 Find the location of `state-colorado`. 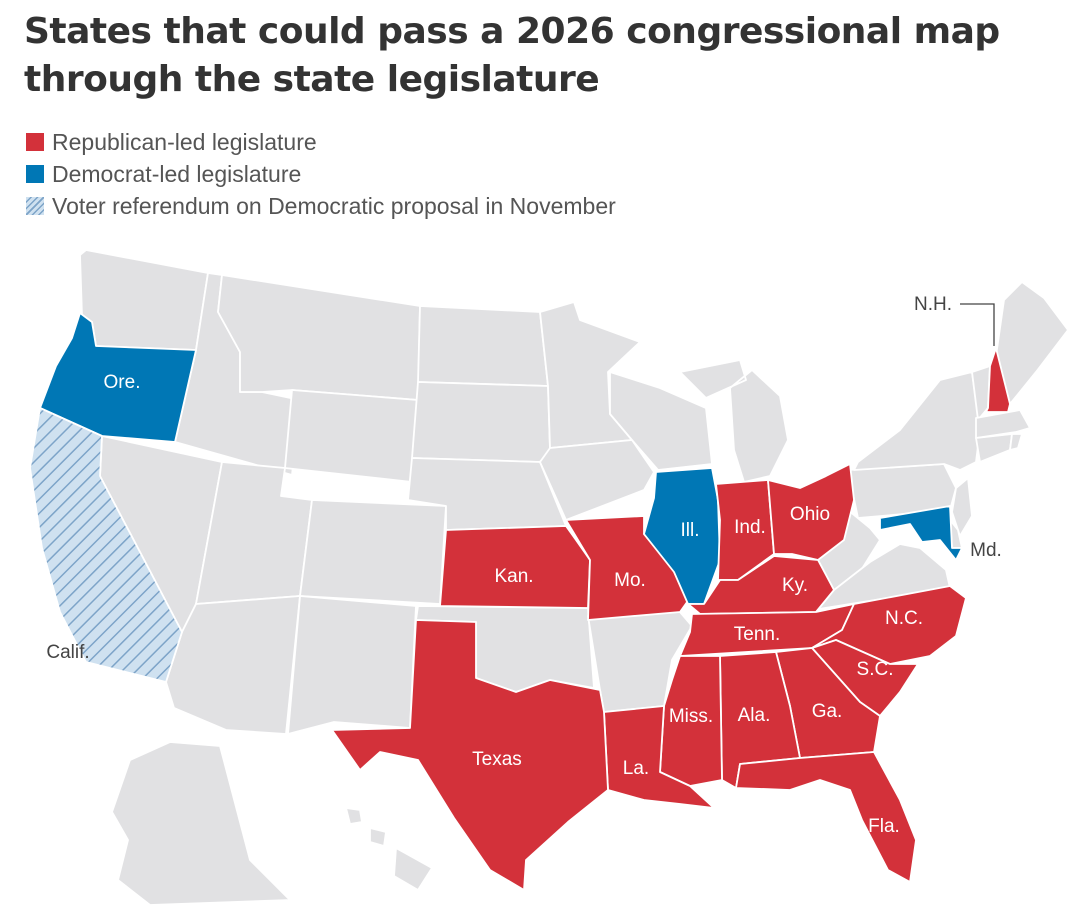

state-colorado is located at coordinates (373, 552).